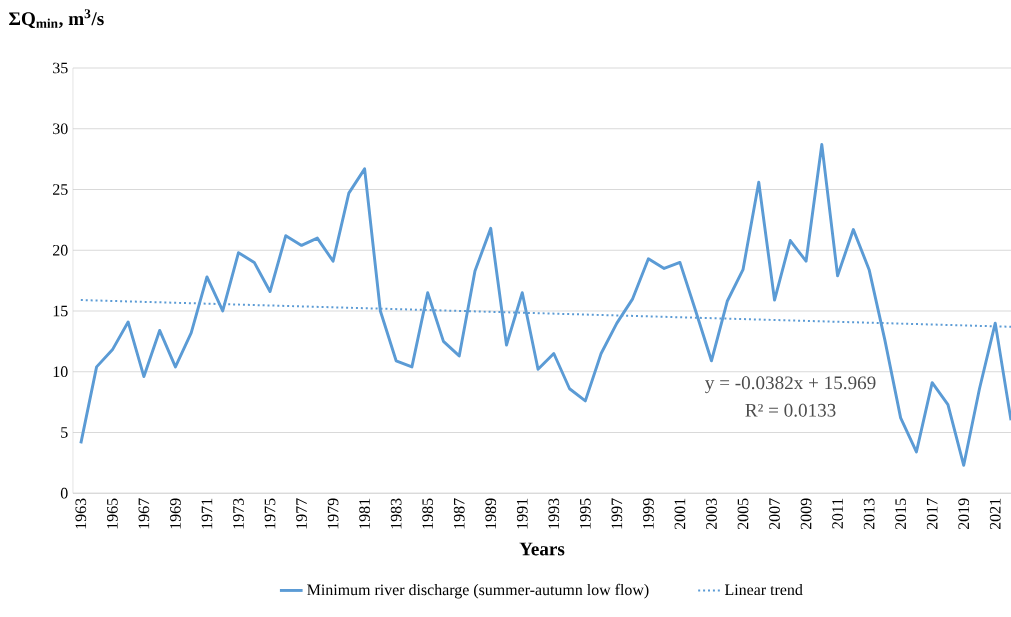 The image size is (1011, 617). Describe the element at coordinates (56, 19) in the screenshot. I see `y-axis-title: ΣQ$_{min}$, m$^{3}$/s` at that location.